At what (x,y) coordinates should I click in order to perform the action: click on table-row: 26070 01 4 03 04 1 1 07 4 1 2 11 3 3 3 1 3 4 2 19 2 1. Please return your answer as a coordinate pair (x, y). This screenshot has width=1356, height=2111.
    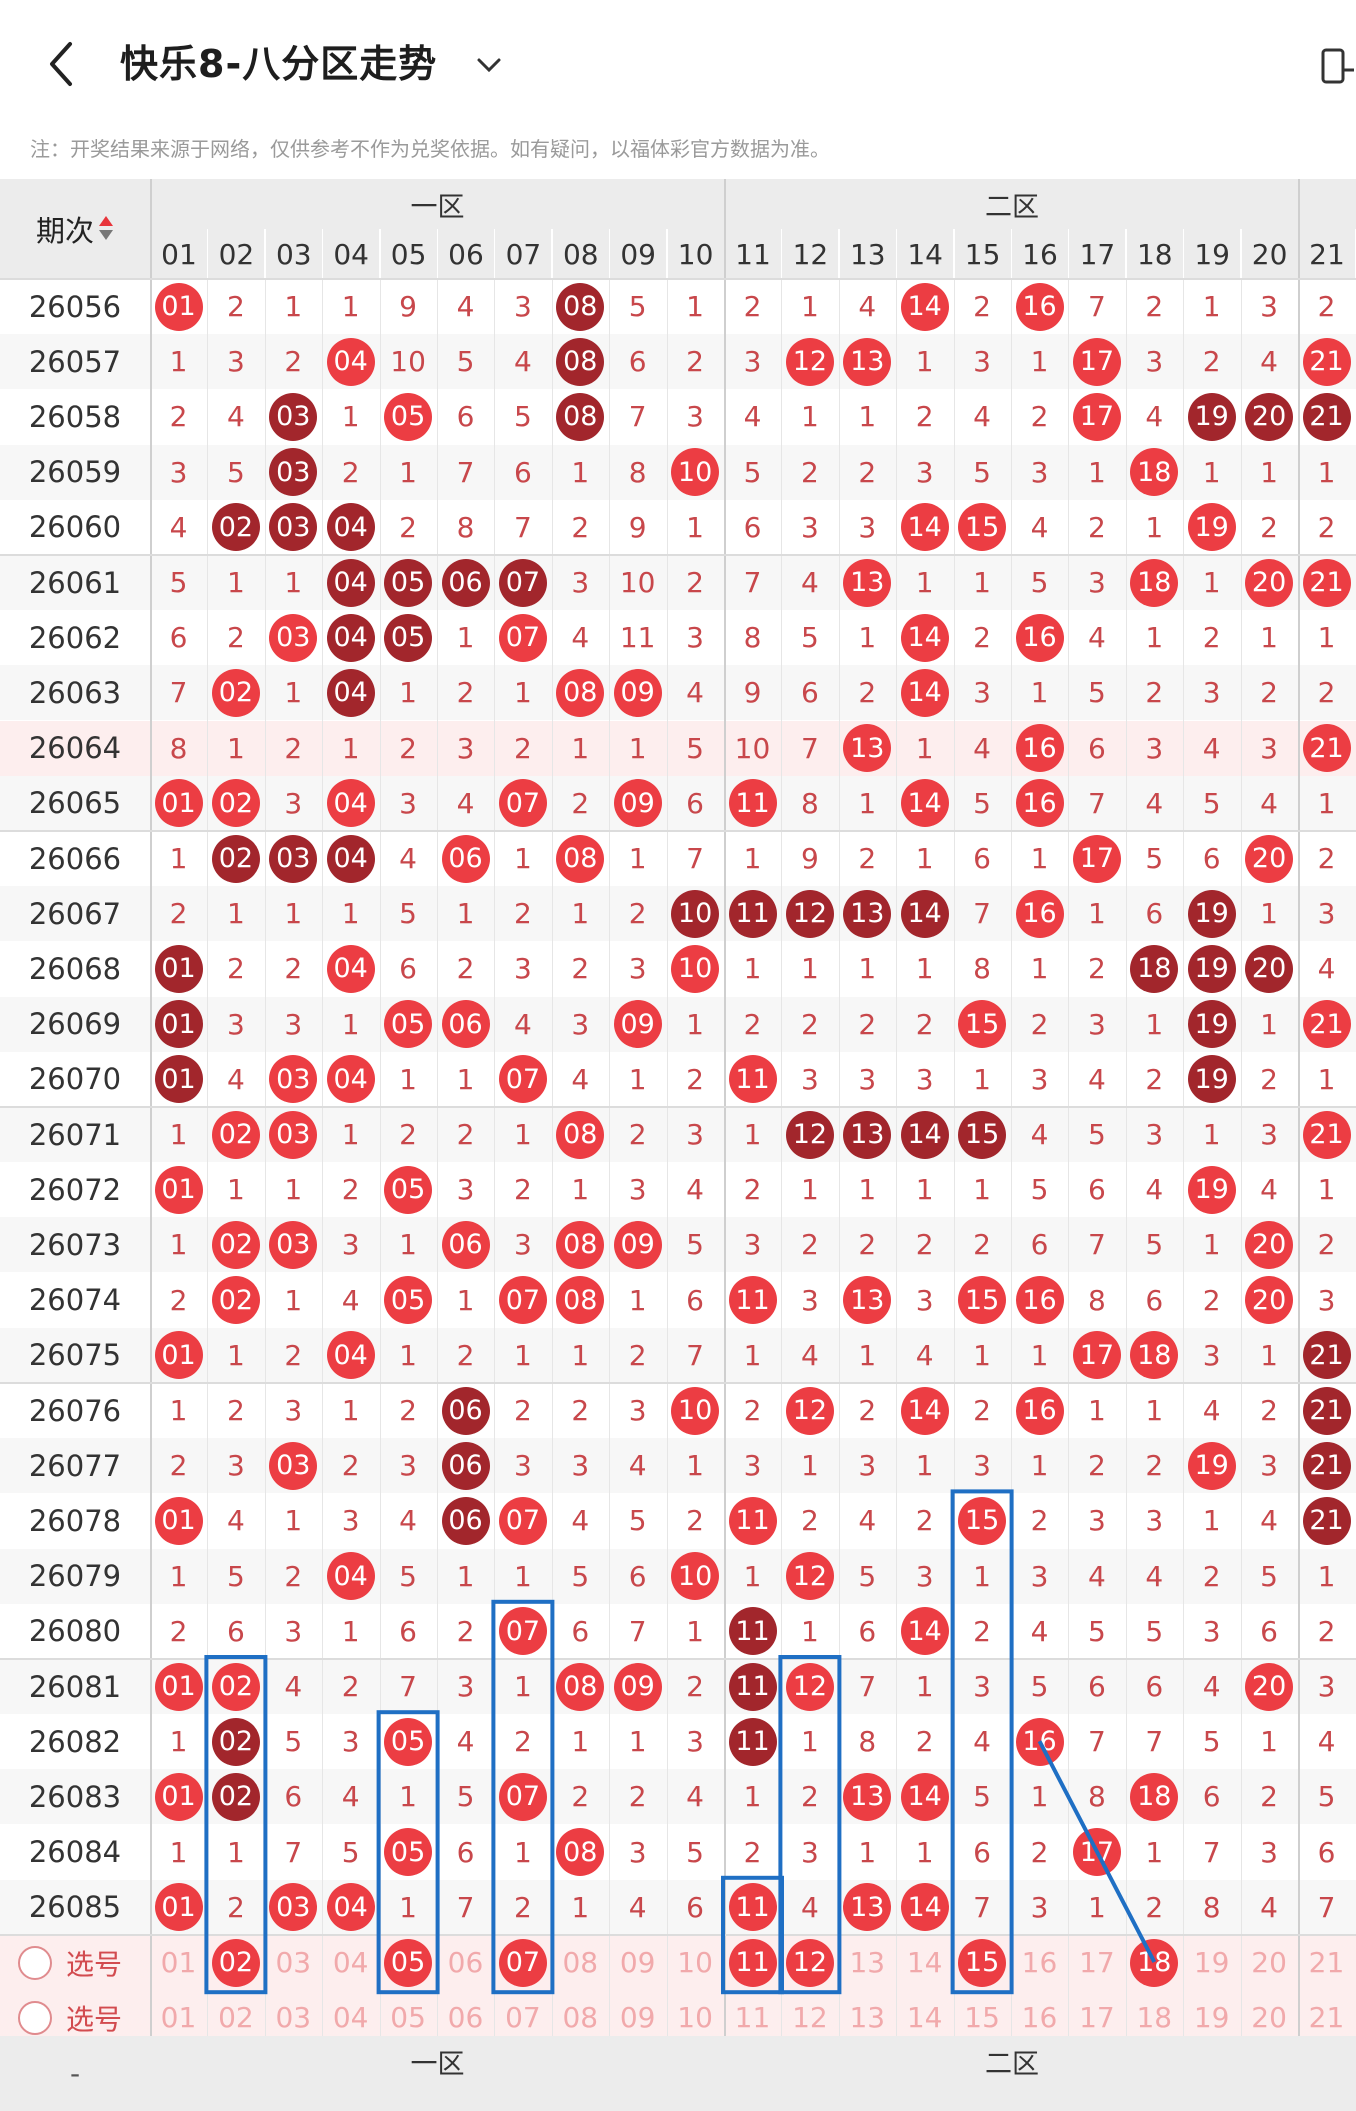
    Looking at the image, I should click on (678, 1079).